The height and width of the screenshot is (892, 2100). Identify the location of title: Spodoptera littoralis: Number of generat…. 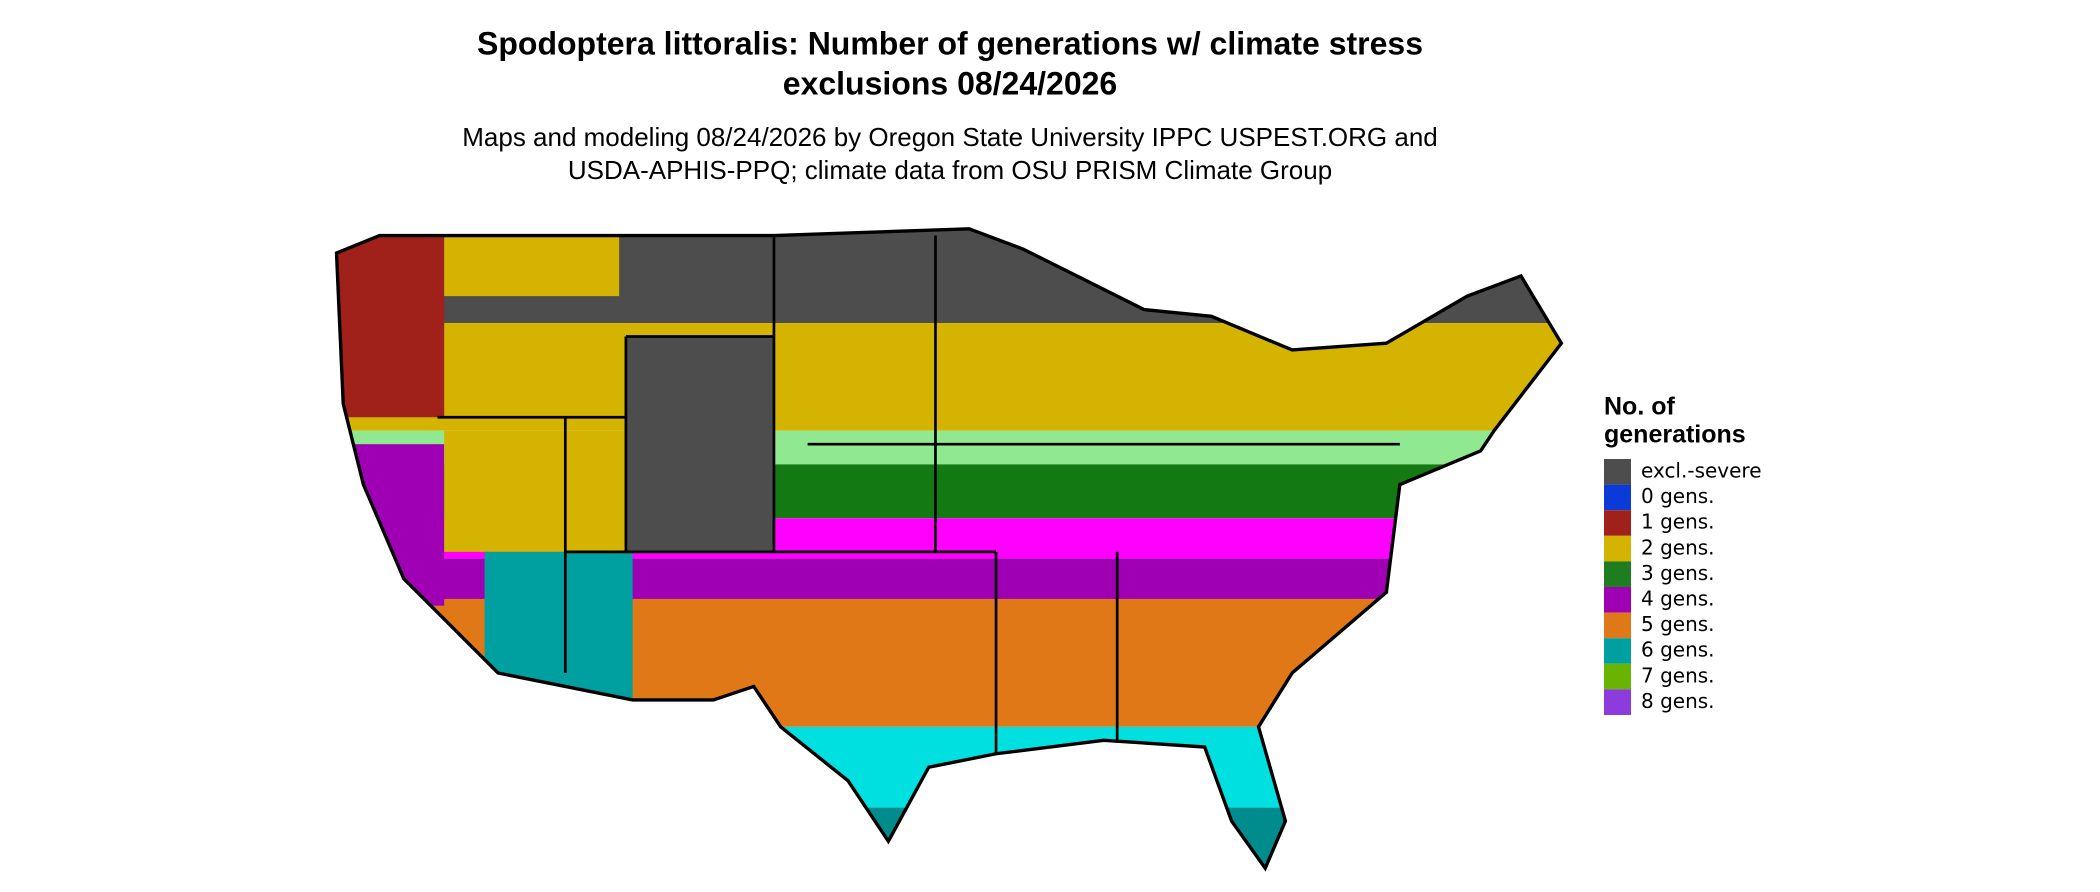
(950, 43).